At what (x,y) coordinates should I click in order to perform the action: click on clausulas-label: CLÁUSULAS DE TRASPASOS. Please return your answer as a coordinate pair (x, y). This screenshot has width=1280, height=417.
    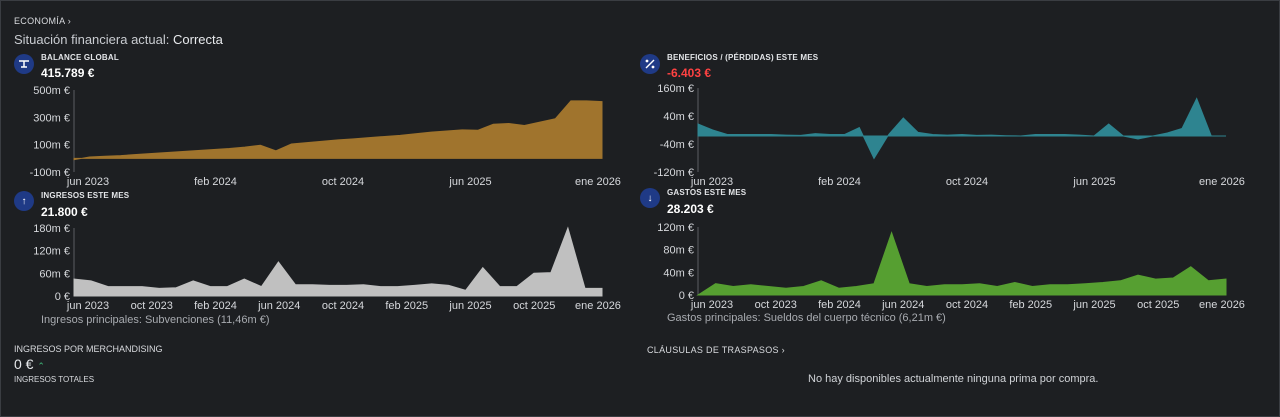
    Looking at the image, I should click on (713, 350).